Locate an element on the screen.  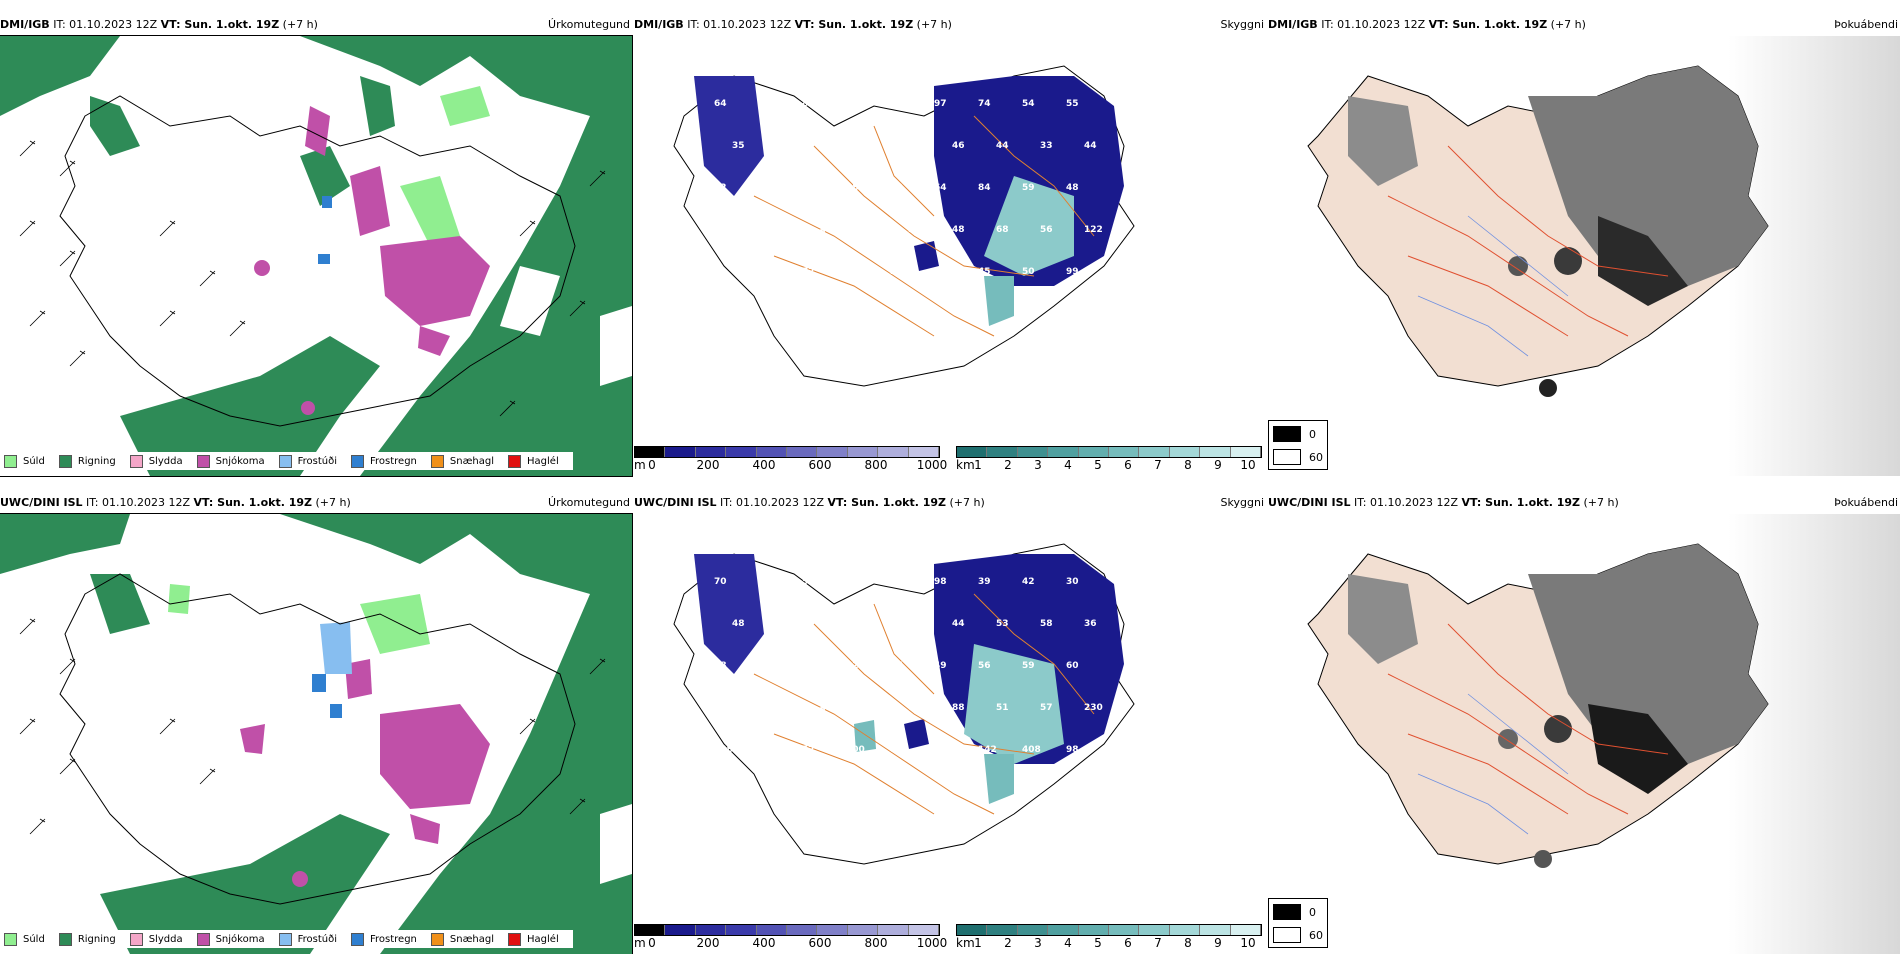
ceiling-value-label: 44 is located at coordinates (958, 624).